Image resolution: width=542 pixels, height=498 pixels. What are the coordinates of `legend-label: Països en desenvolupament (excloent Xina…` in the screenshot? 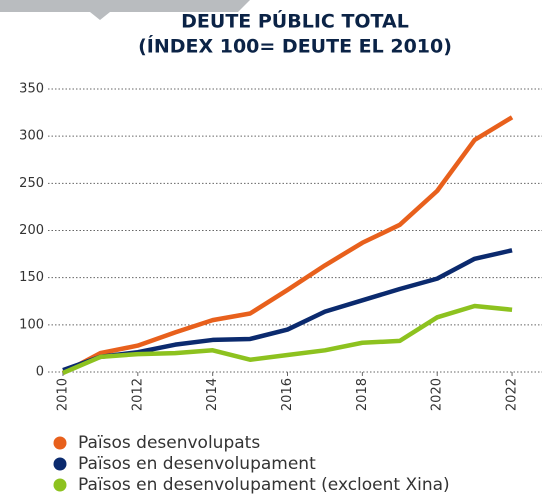 It's located at (264, 485).